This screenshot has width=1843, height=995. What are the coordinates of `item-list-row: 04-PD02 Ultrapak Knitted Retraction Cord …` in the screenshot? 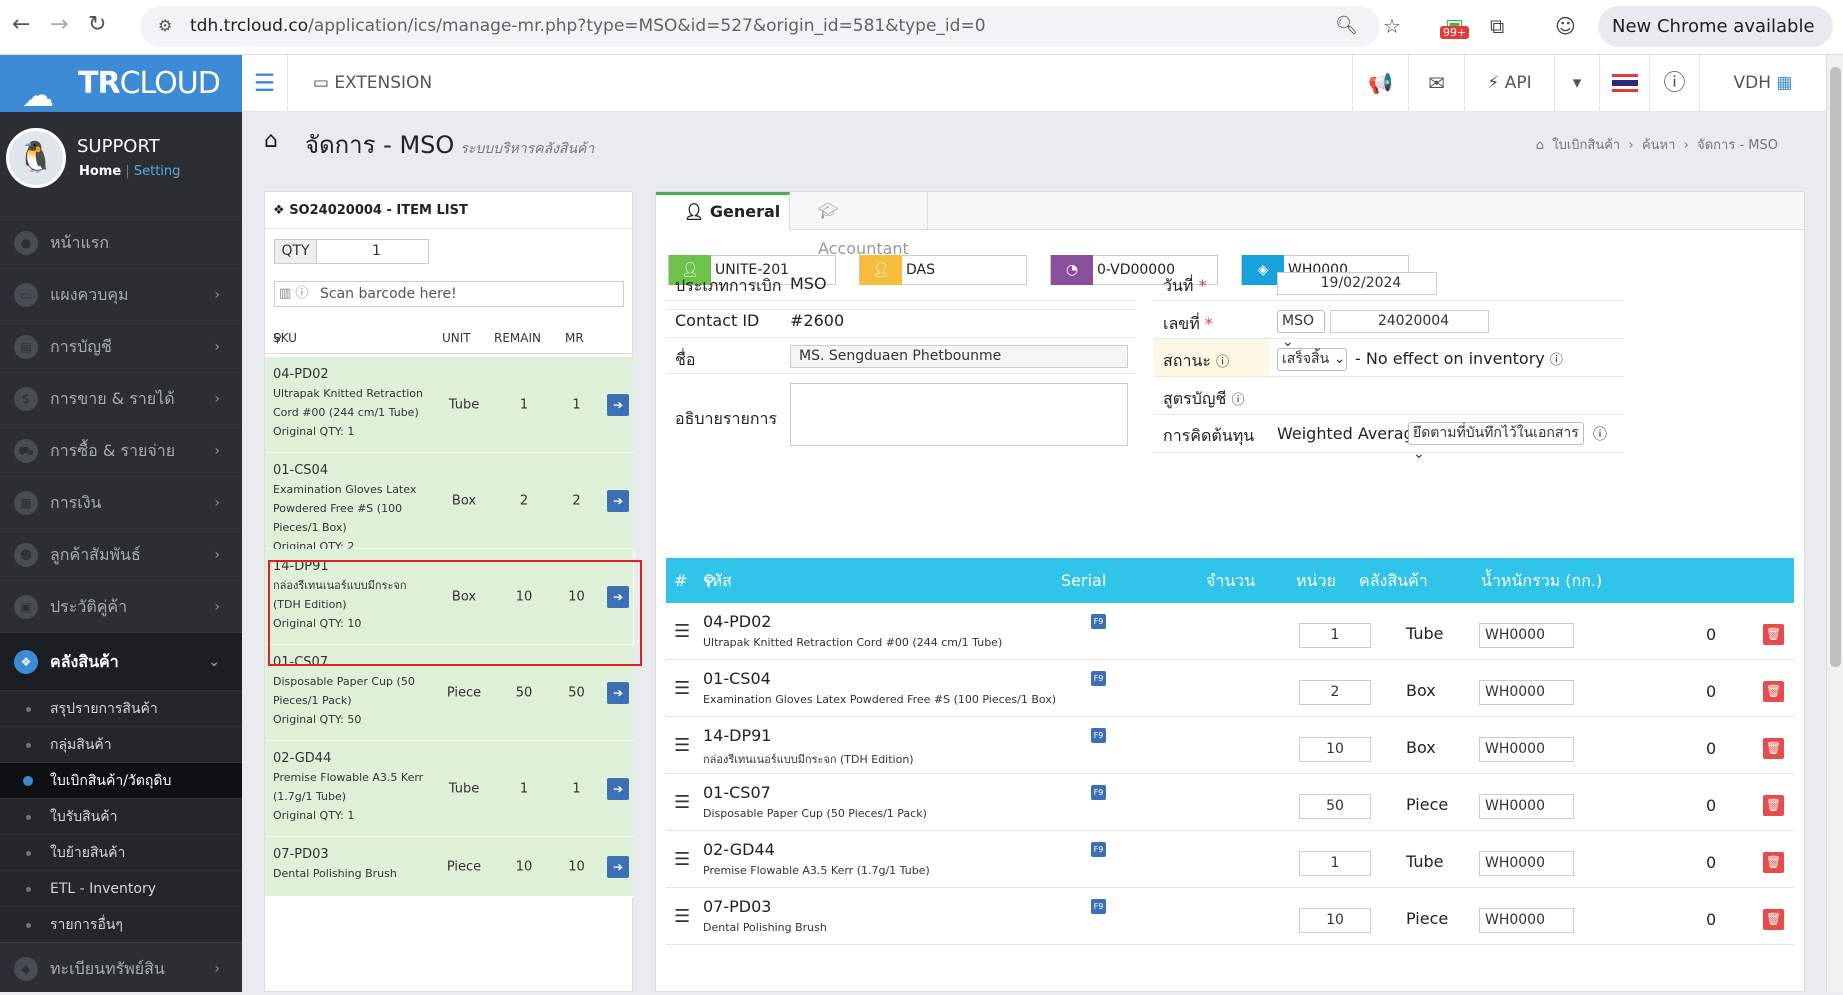 It's located at (449, 405).